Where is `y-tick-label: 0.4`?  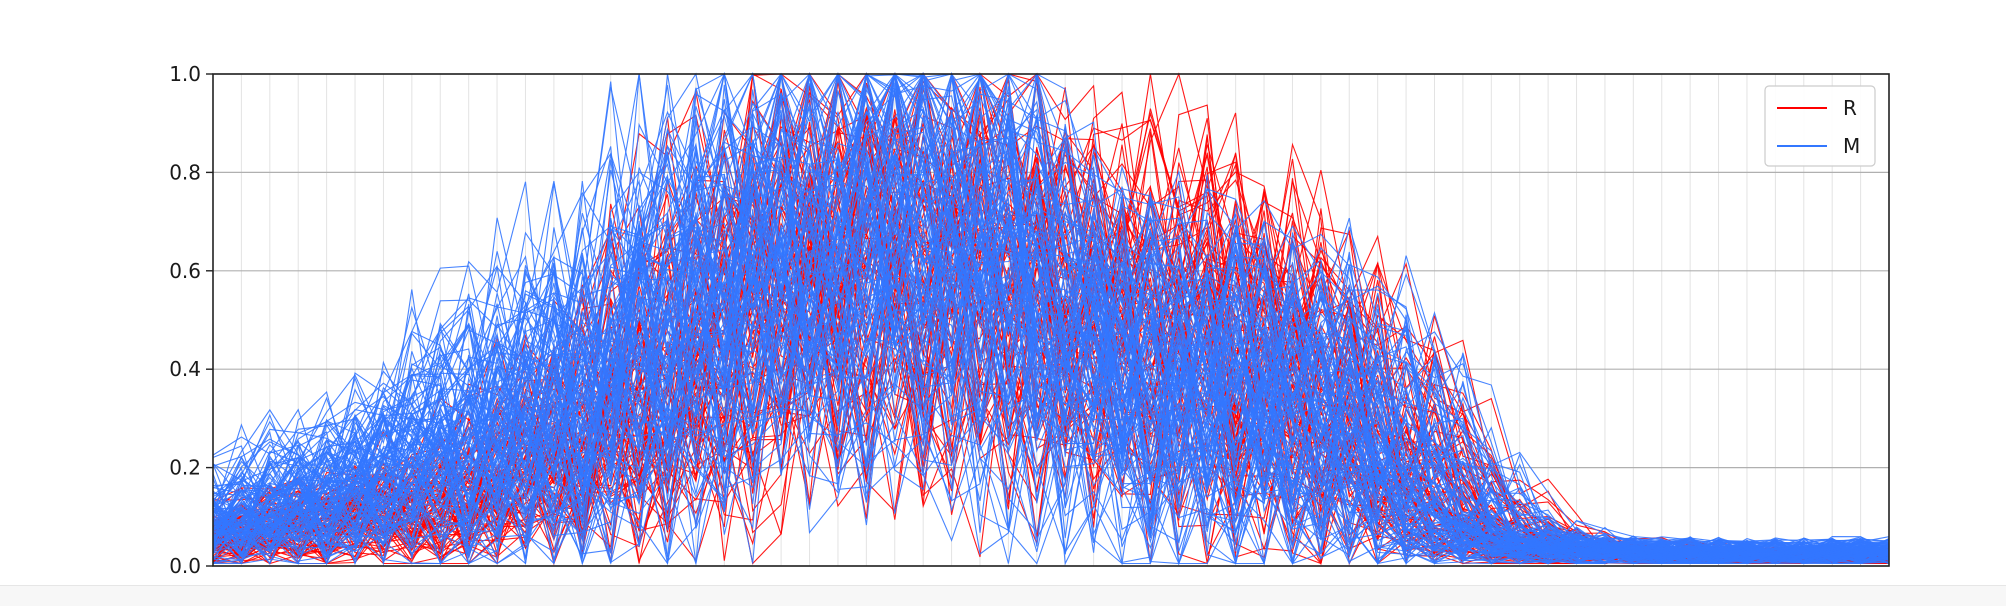
y-tick-label: 0.4 is located at coordinates (185, 369).